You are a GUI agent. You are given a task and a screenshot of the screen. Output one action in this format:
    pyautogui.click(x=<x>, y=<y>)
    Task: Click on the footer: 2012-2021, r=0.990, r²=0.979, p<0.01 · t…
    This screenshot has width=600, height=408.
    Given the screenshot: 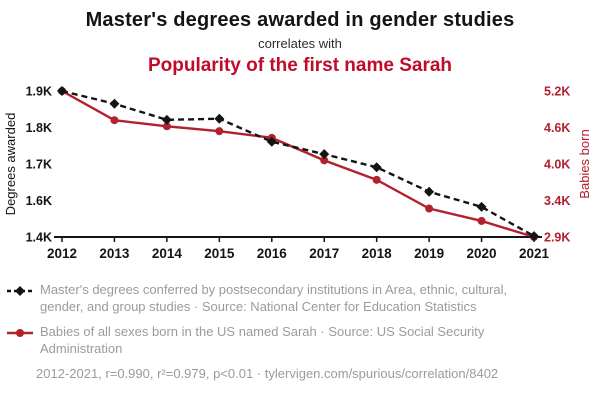 What is the action you would take?
    pyautogui.click(x=318, y=373)
    